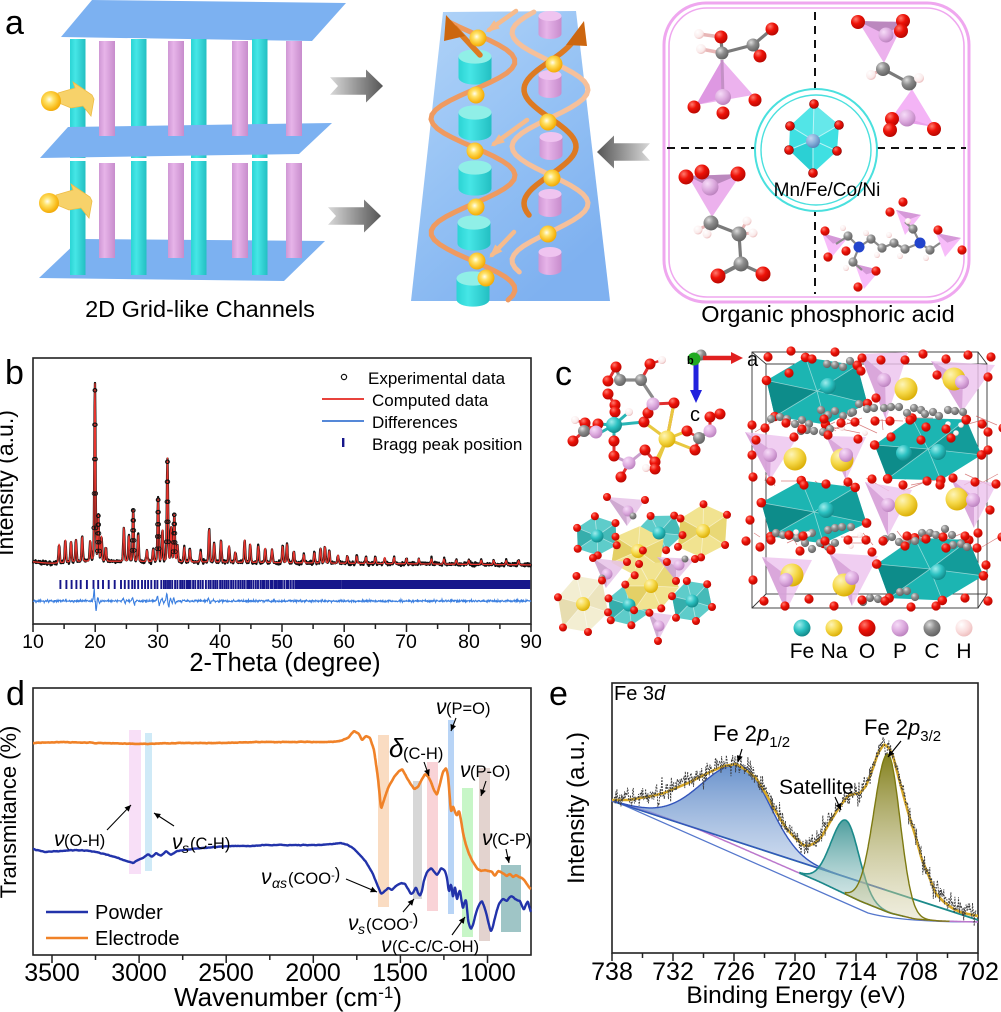  I want to click on svg-text: C, so click(931, 651).